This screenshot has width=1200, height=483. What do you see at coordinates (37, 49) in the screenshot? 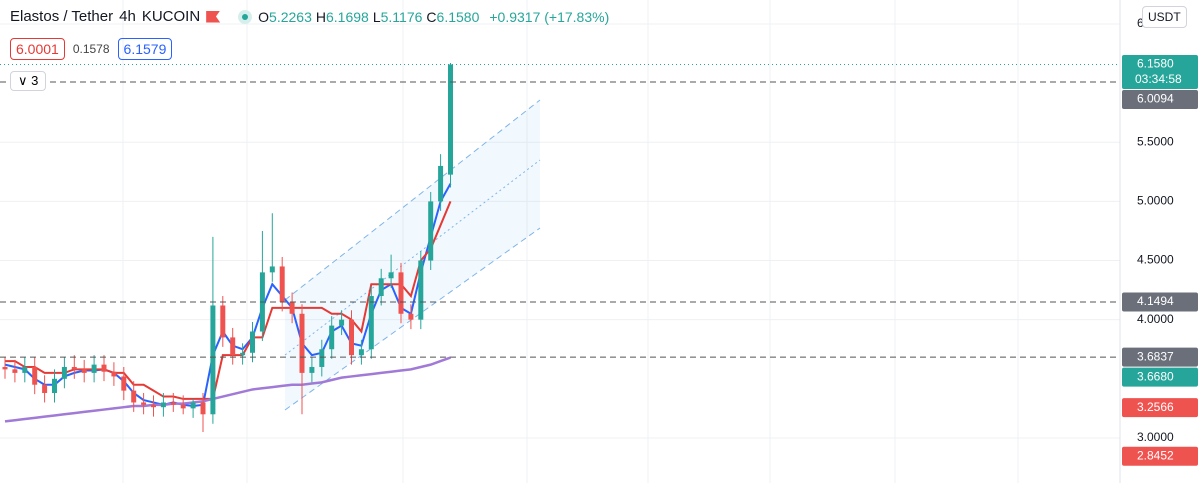
I see `indicator-value: 6.0001` at bounding box center [37, 49].